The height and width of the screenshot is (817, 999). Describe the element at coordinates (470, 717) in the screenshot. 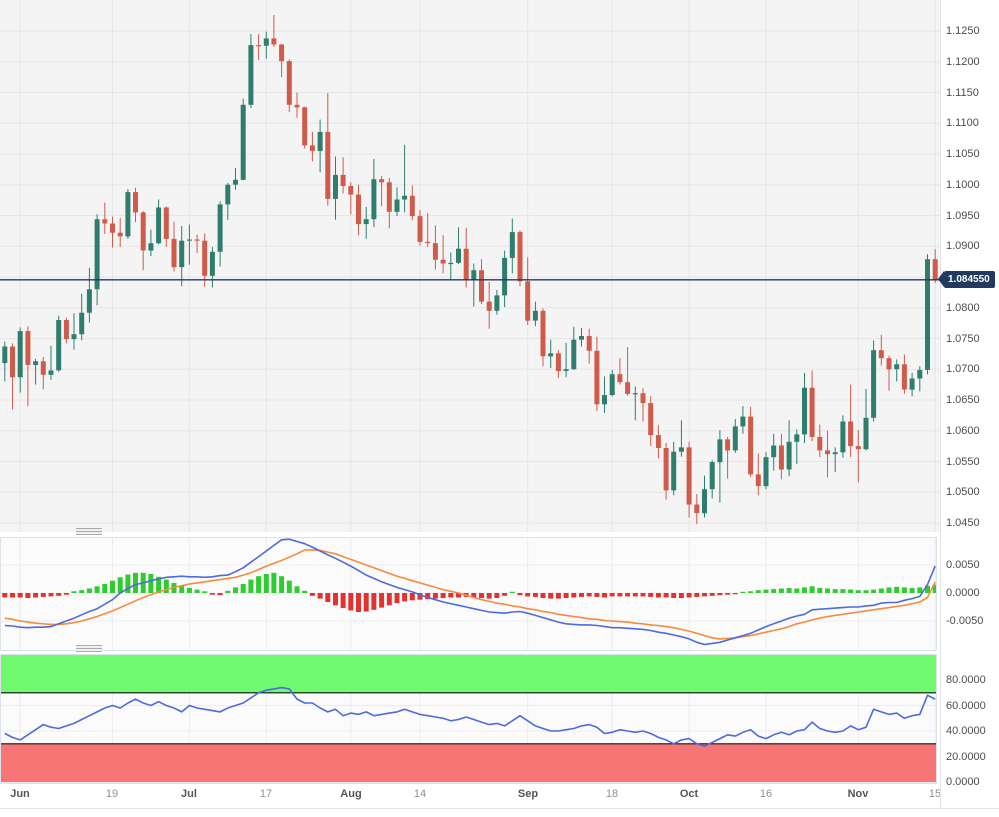

I see `rsi-line` at that location.